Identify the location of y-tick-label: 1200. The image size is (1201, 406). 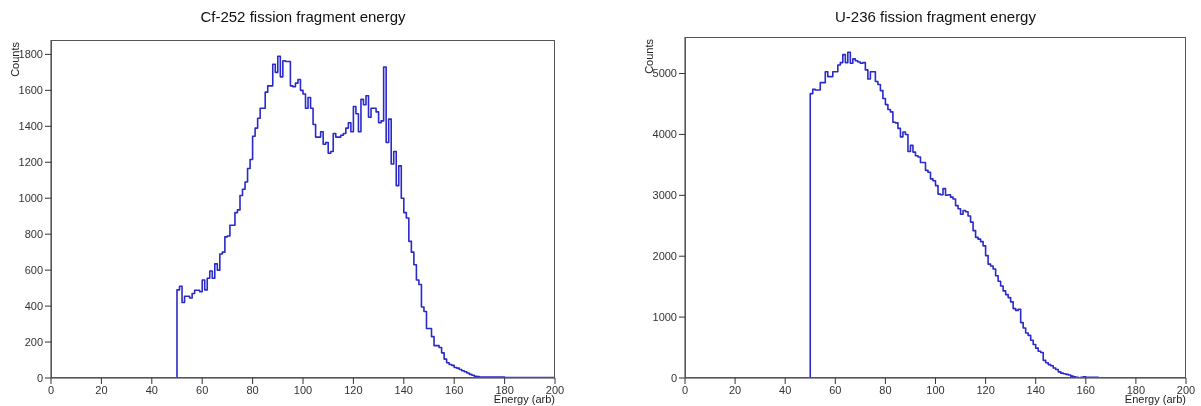
(30, 162).